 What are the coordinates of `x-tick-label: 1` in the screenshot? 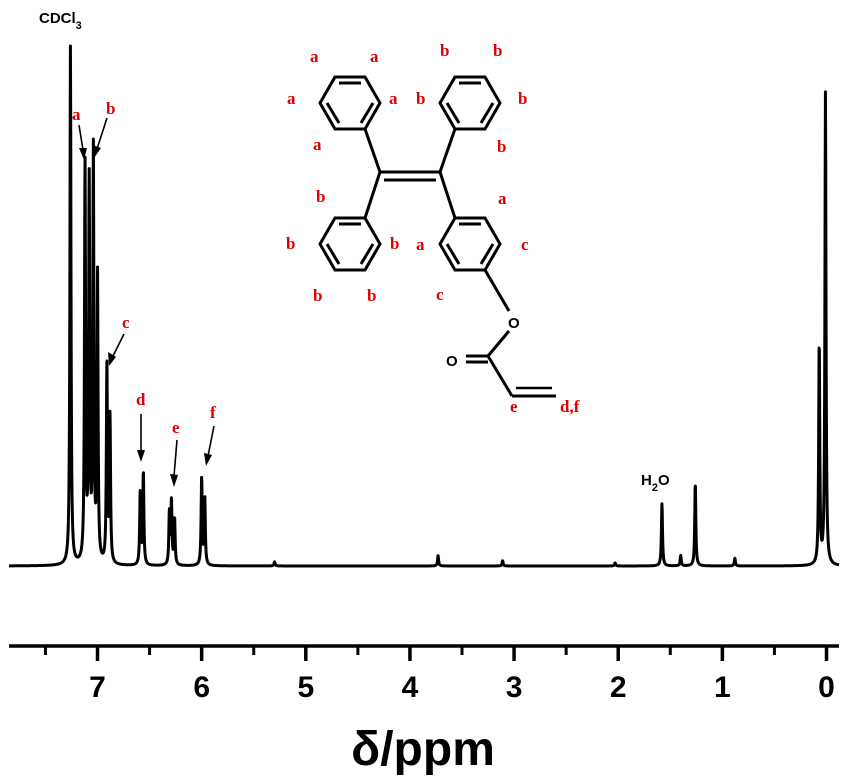 It's located at (722, 687).